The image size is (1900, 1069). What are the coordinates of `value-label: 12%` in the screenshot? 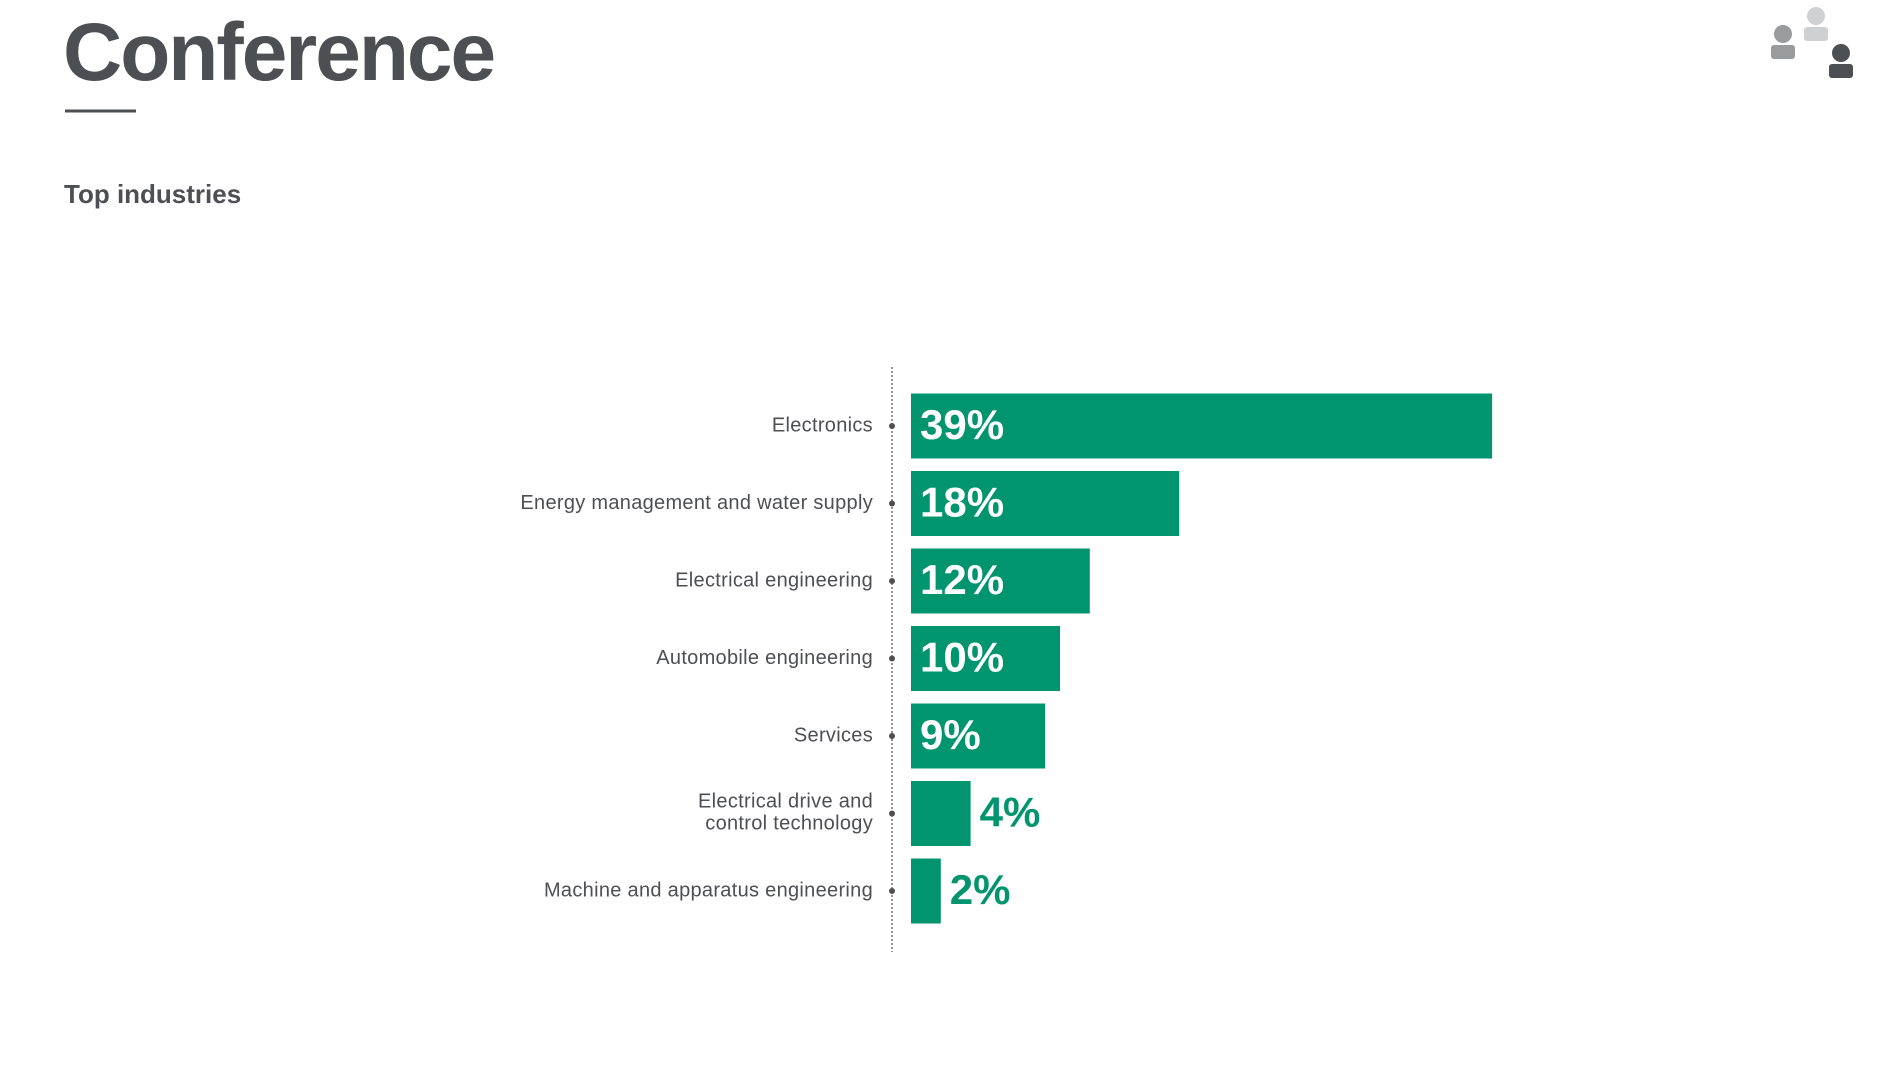 It's located at (962, 579).